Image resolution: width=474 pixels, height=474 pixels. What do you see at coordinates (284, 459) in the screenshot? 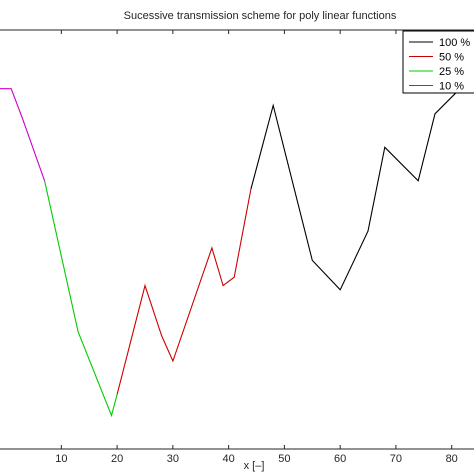
I see `x-tick-label: 50` at bounding box center [284, 459].